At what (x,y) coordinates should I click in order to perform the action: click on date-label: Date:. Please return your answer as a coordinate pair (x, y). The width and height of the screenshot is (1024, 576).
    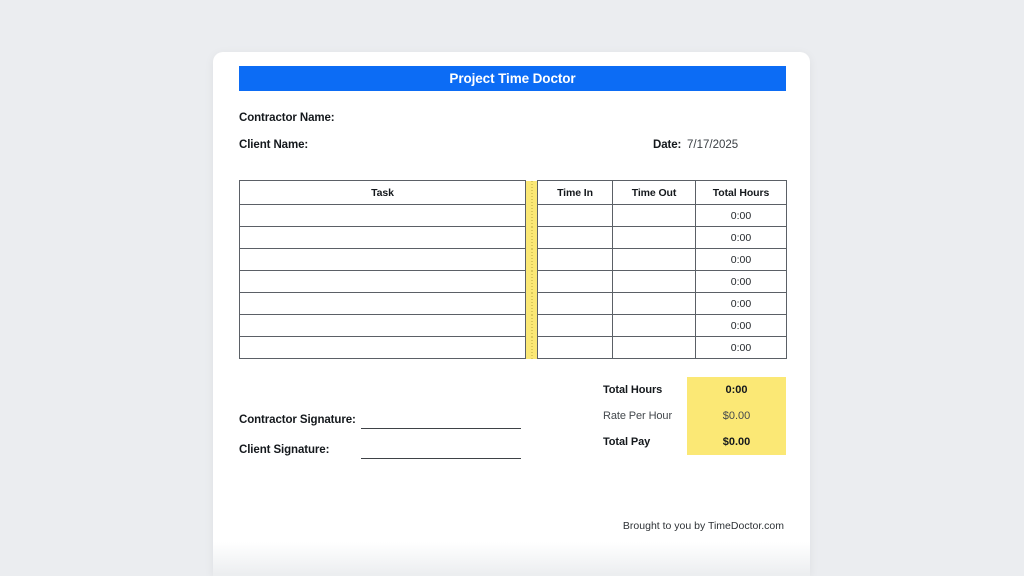
    Looking at the image, I should click on (667, 145).